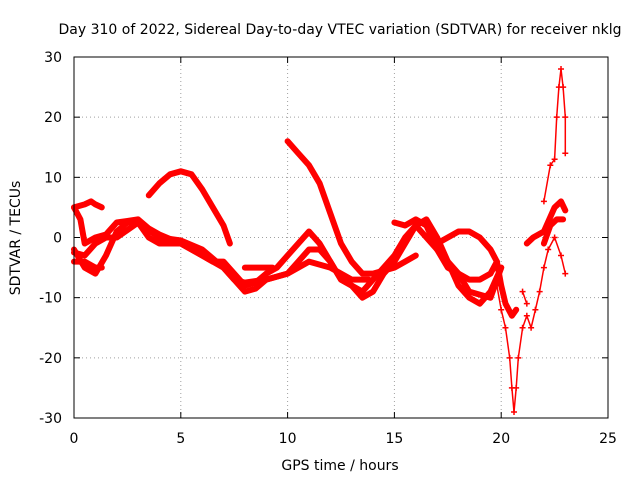 This screenshot has height=480, width=640. Describe the element at coordinates (50, 299) in the screenshot. I see `y-tick-label: -10` at that location.